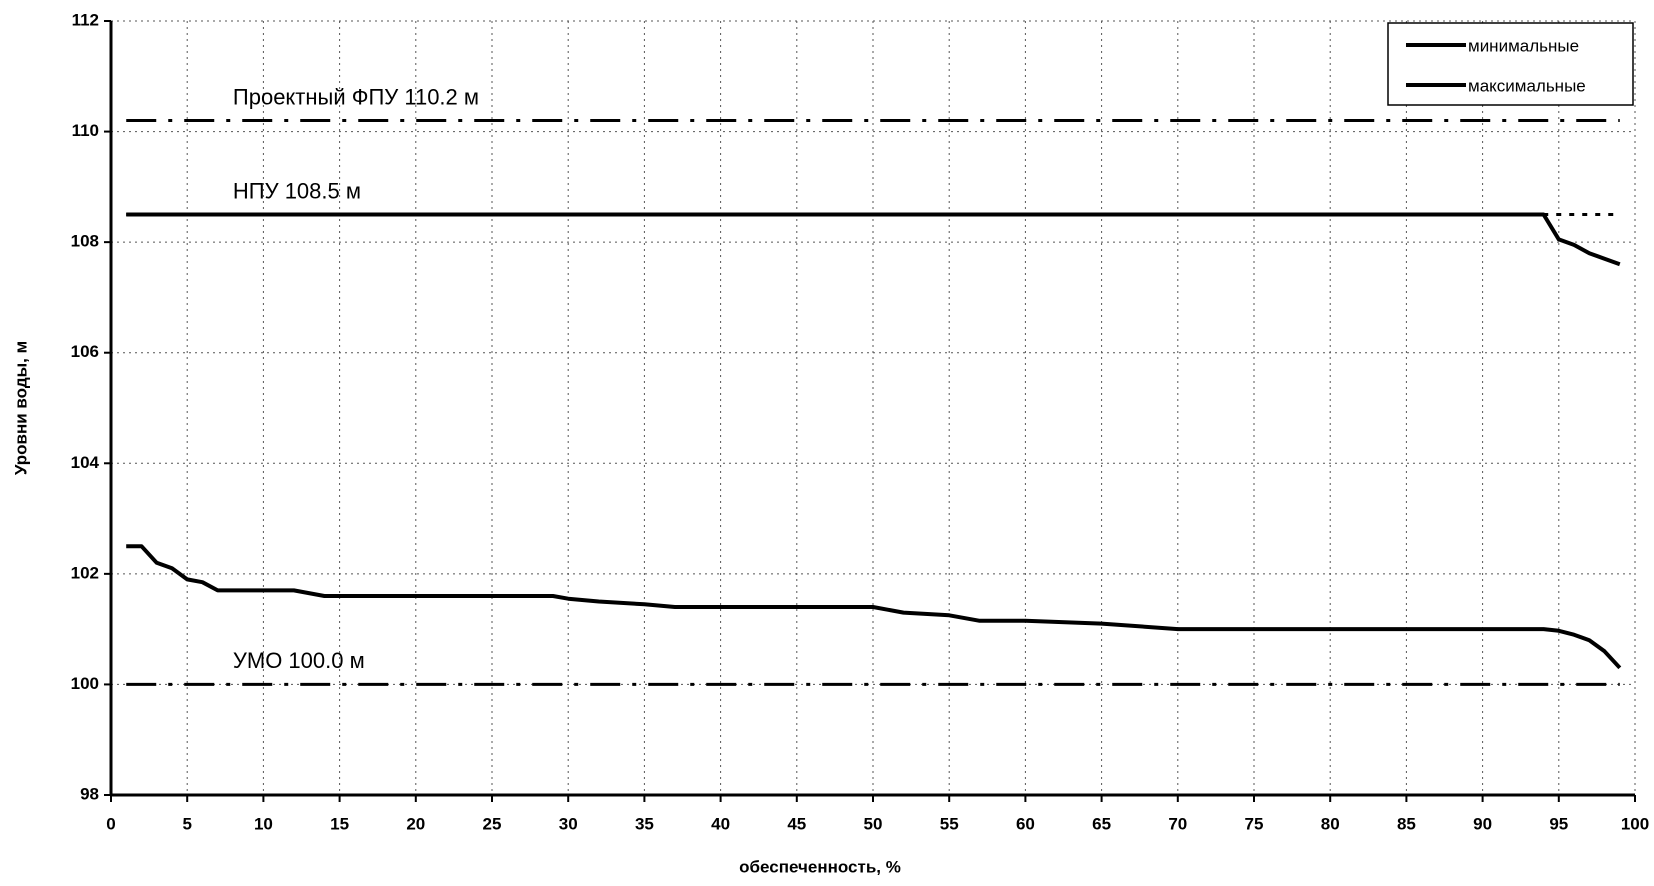 This screenshot has width=1654, height=886. What do you see at coordinates (1406, 823) in the screenshot?
I see `x-tick-label: 85` at bounding box center [1406, 823].